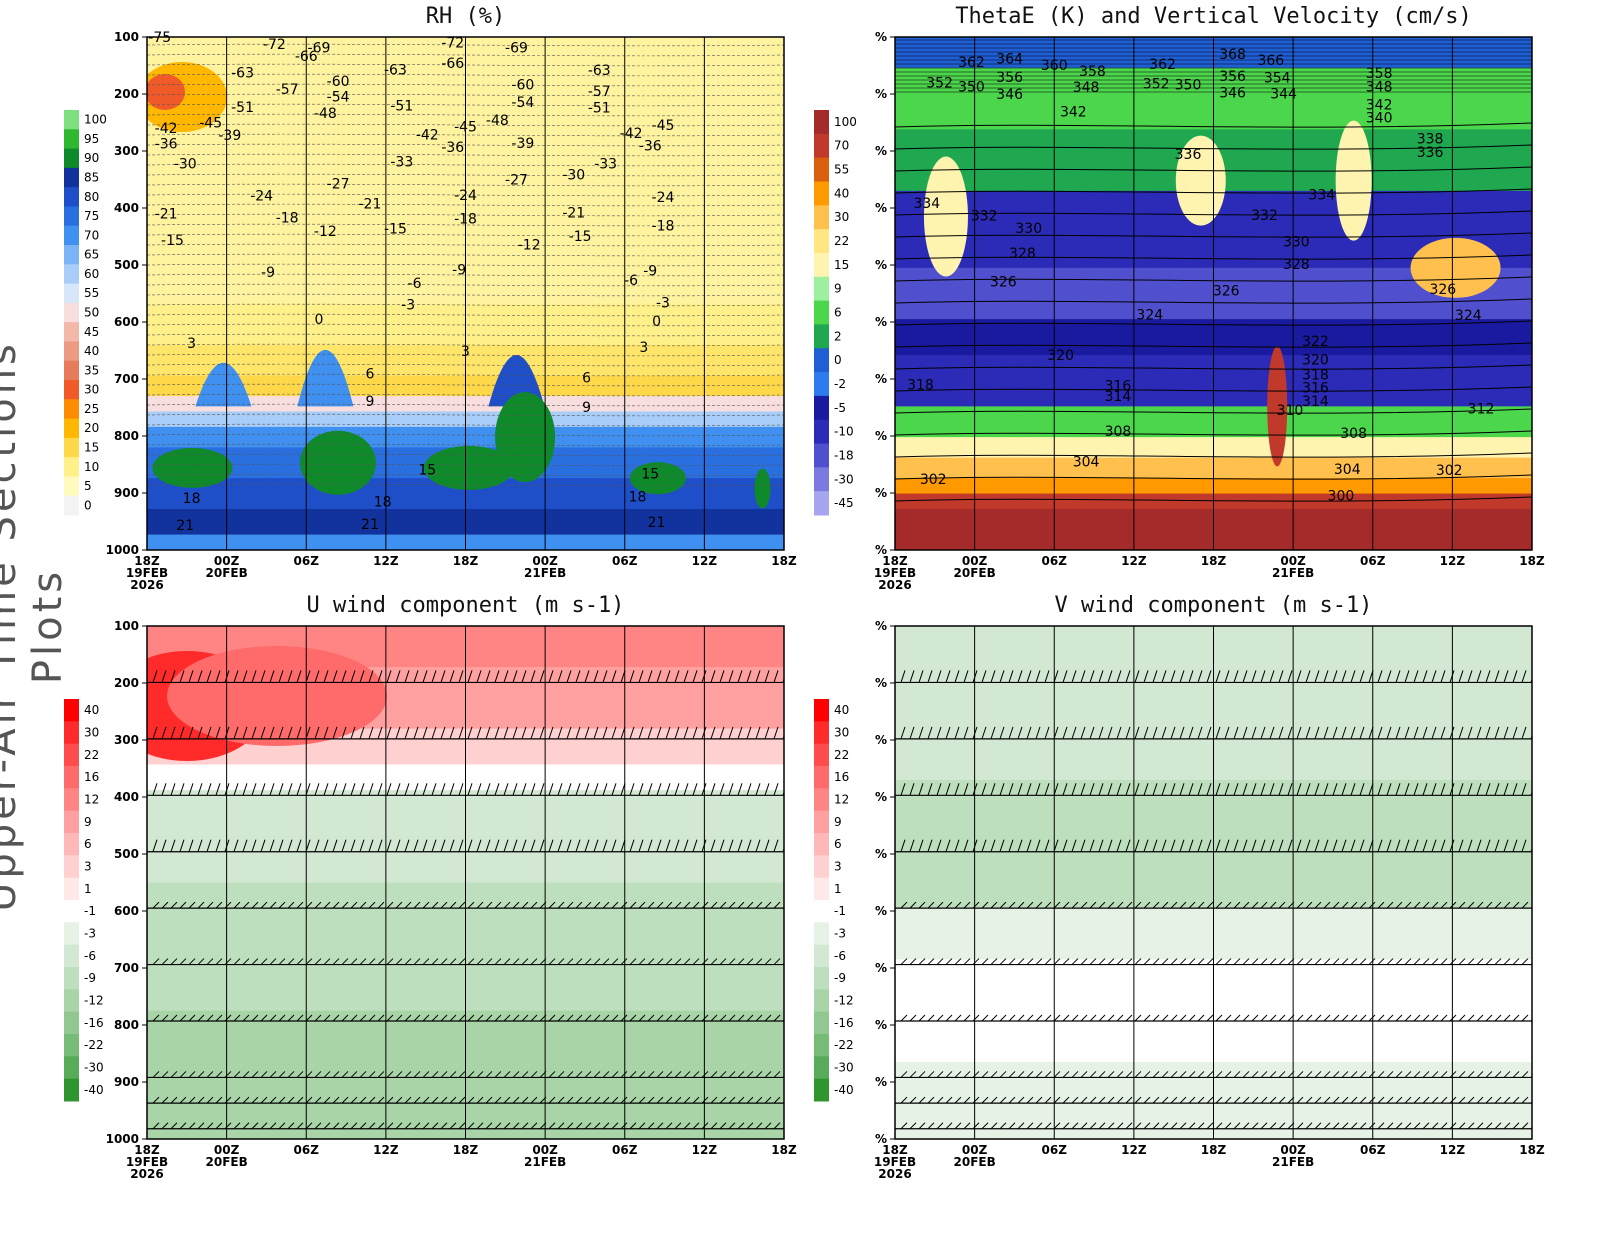 This screenshot has height=1236, width=1600. I want to click on contour-label: 364, so click(1009, 60).